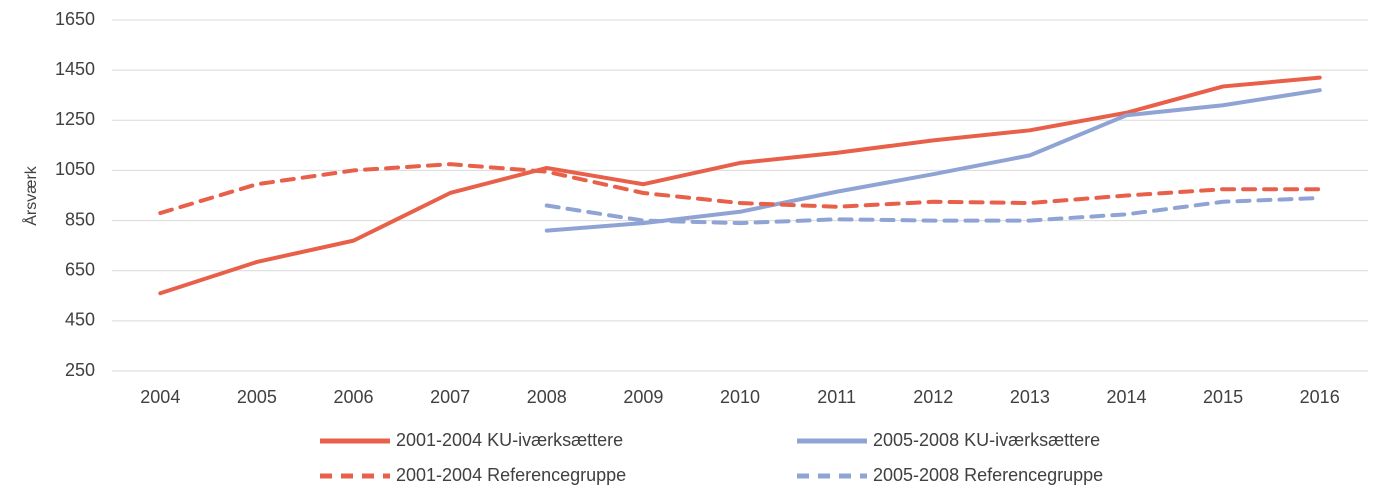 Image resolution: width=1375 pixels, height=489 pixels. What do you see at coordinates (547, 397) in the screenshot?
I see `x-tick-label: 2008` at bounding box center [547, 397].